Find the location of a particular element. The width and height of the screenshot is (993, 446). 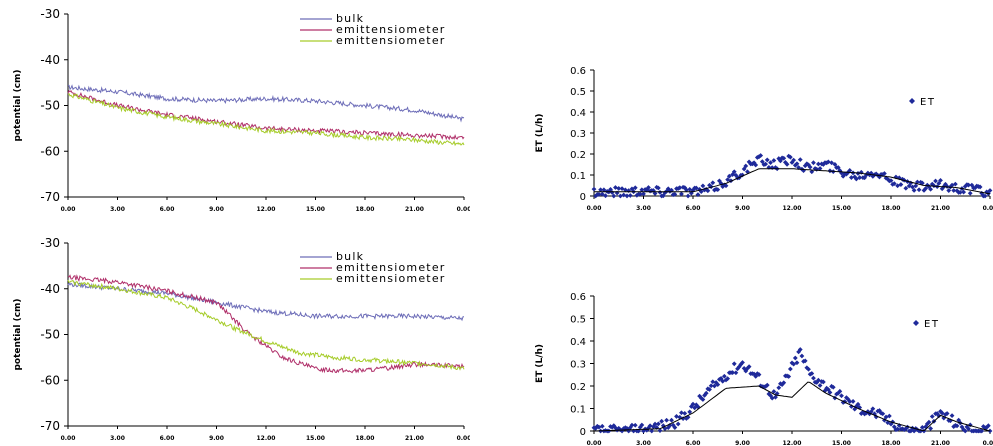

x-tick-label: 3.00 is located at coordinates (643, 208).